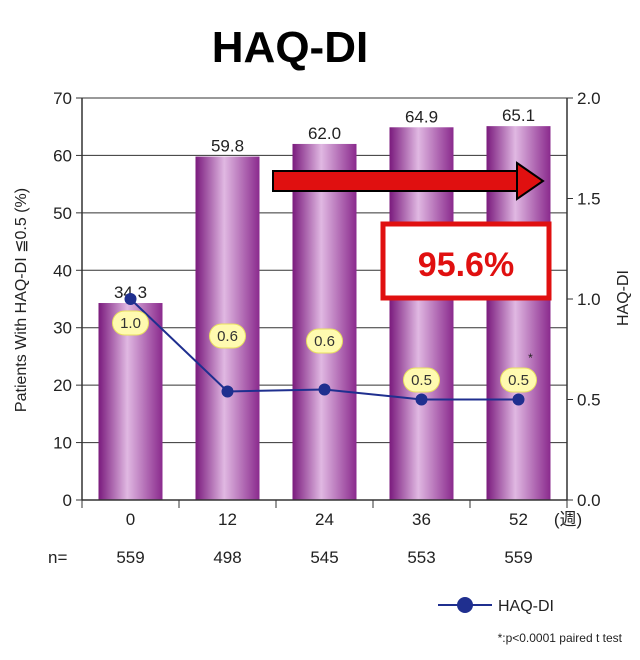 This screenshot has width=640, height=660. I want to click on y-tick-label: 50, so click(62, 213).